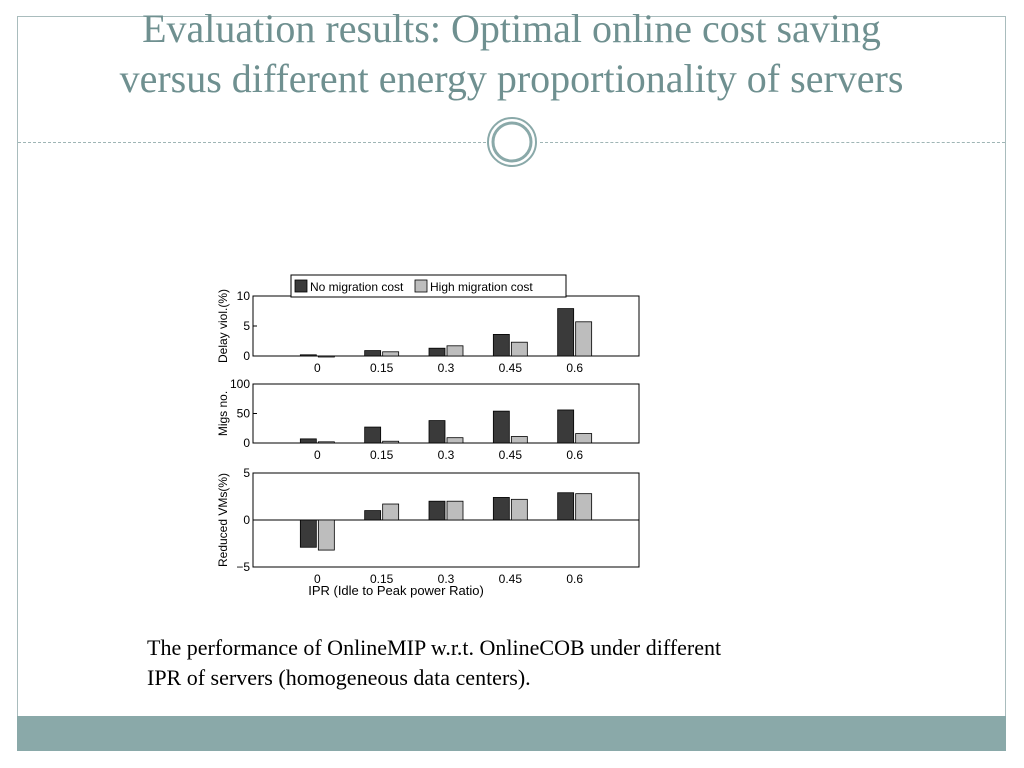 The image size is (1024, 768). Describe the element at coordinates (357, 287) in the screenshot. I see `legend-label: No migration cost` at that location.